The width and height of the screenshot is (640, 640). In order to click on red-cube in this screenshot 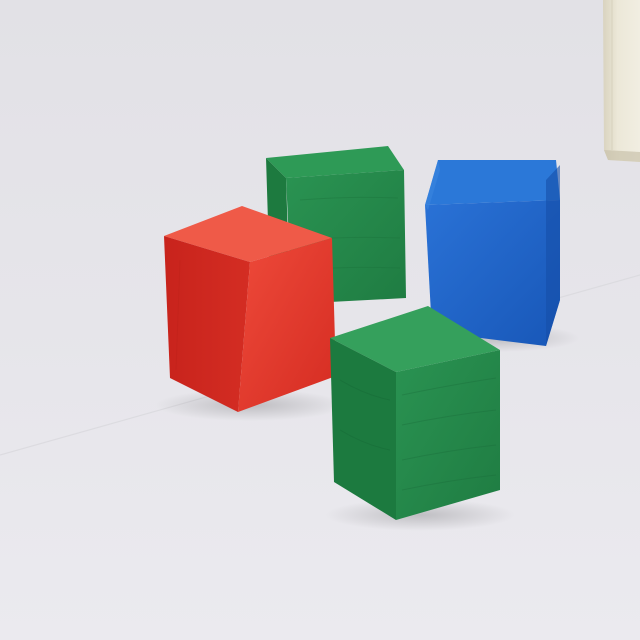, I will do `click(250, 309)`.